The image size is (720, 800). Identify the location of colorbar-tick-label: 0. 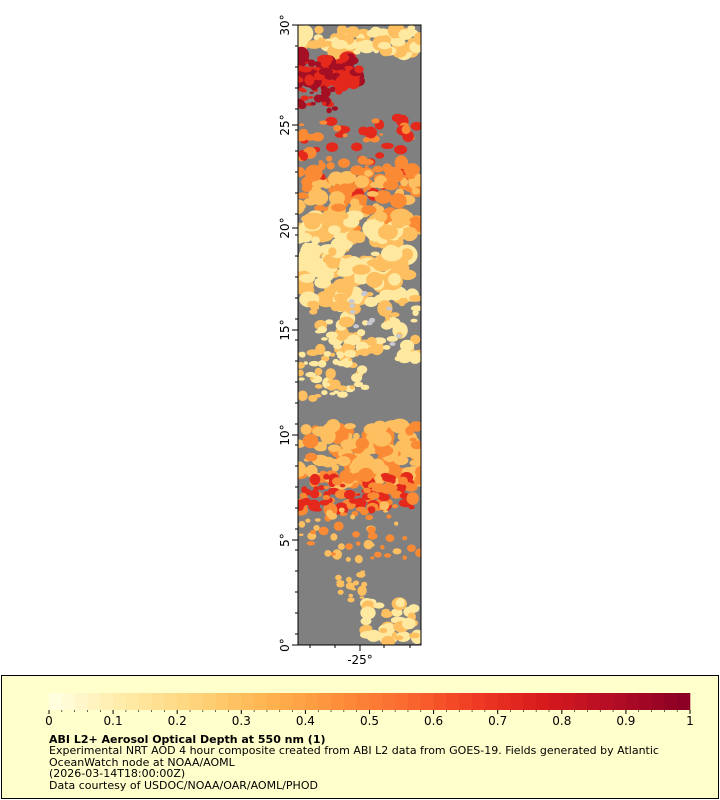
(49, 721).